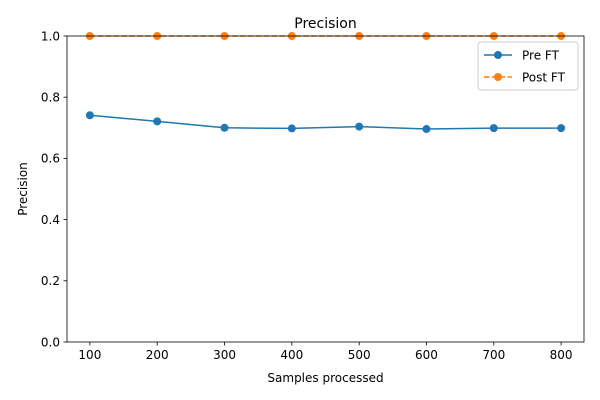 The height and width of the screenshot is (400, 600). I want to click on legend-label-1: Post FT, so click(544, 77).